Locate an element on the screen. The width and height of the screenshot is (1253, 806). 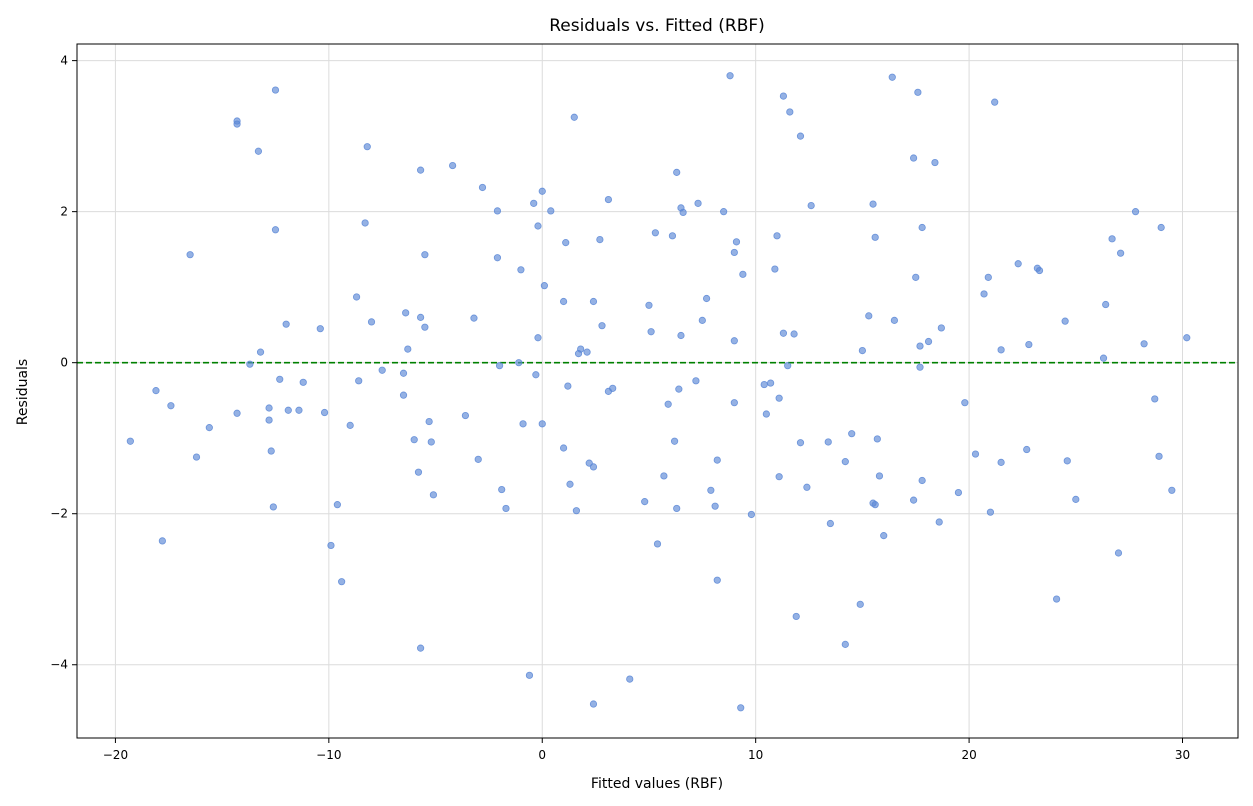
y-axis-label: Residuals is located at coordinates (23, 392).